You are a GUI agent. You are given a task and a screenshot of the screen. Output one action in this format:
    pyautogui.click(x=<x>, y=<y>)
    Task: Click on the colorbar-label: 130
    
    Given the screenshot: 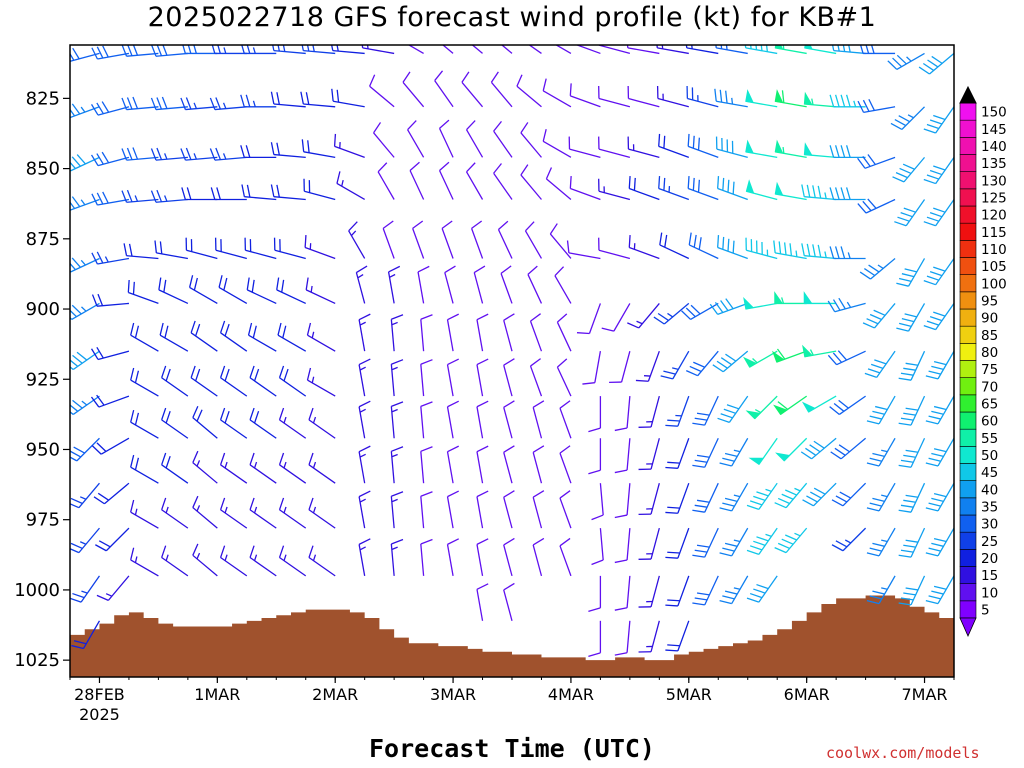 What is the action you would take?
    pyautogui.click(x=994, y=181)
    